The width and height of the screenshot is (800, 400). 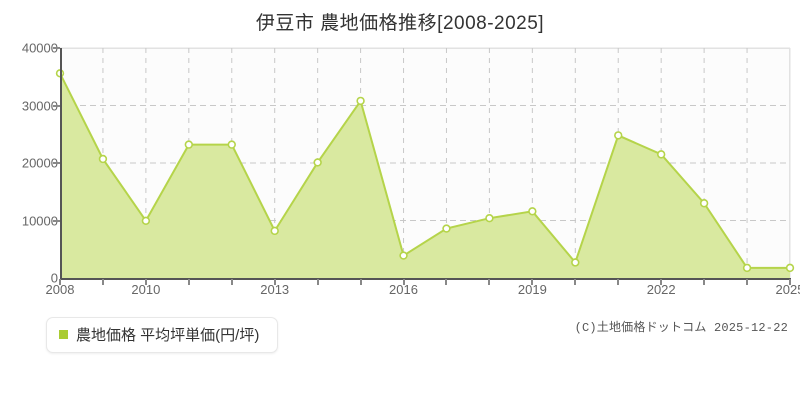 What do you see at coordinates (275, 289) in the screenshot?
I see `x-axis-tick-label: 2013` at bounding box center [275, 289].